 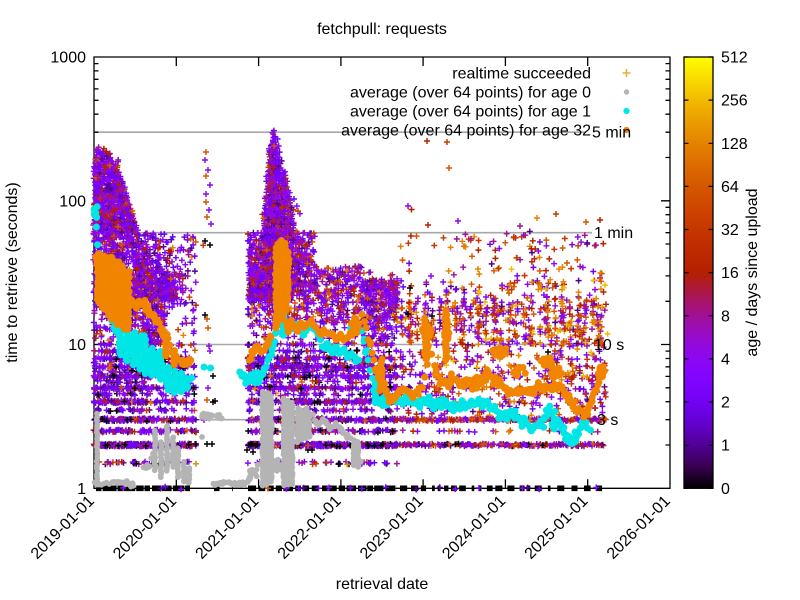 What do you see at coordinates (68, 58) in the screenshot?
I see `svg-text: 1000` at bounding box center [68, 58].